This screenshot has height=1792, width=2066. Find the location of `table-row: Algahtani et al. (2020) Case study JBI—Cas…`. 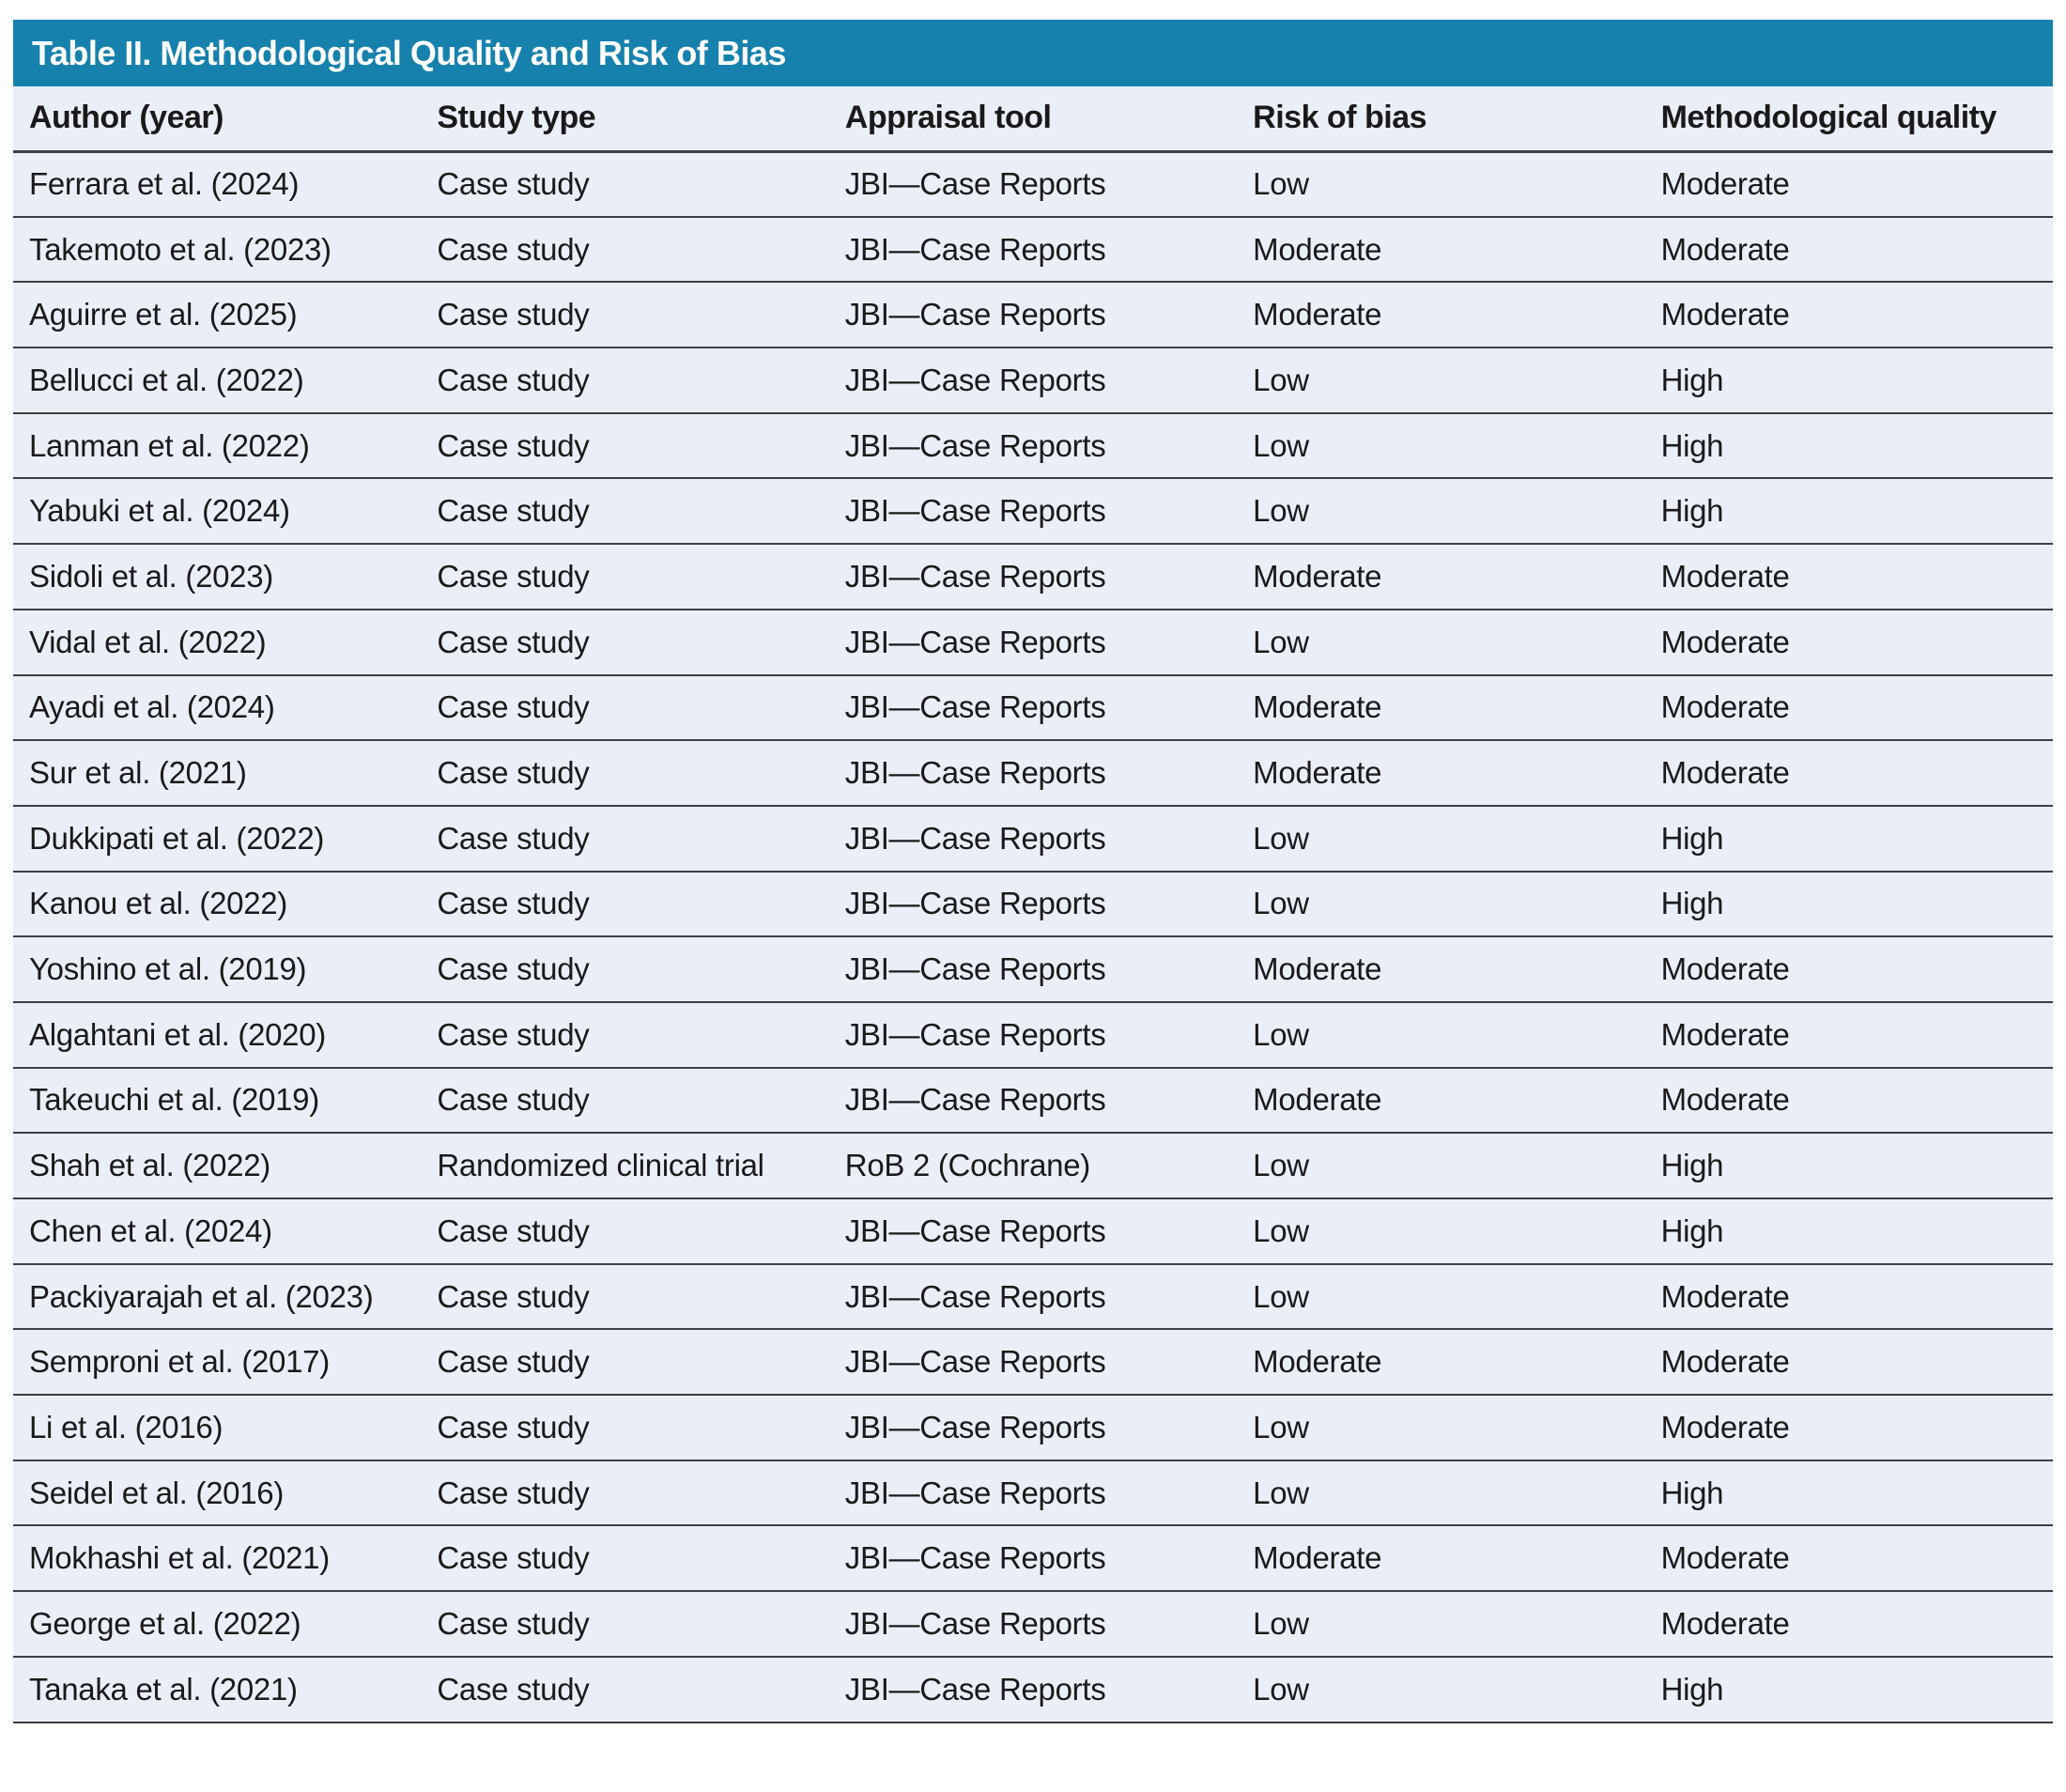

table-row: Algahtani et al. (2020) Case study JBI—Cas… is located at coordinates (1033, 1035).